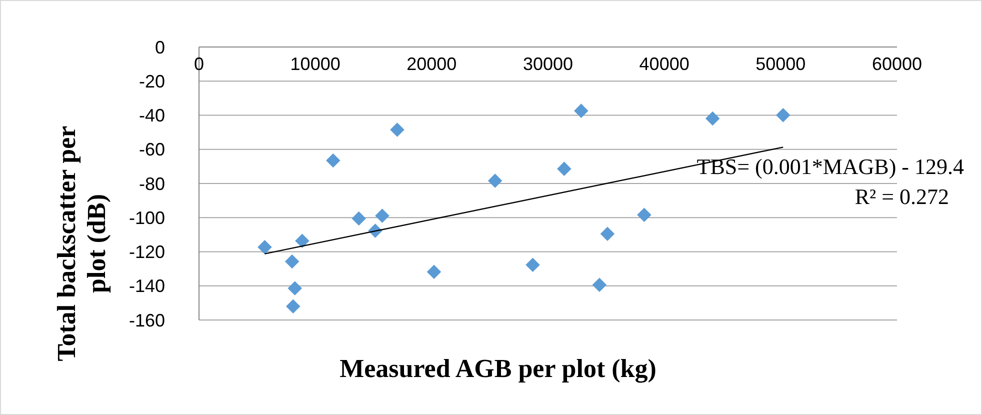 The height and width of the screenshot is (415, 982). I want to click on y-tick-label: 0, so click(159, 47).